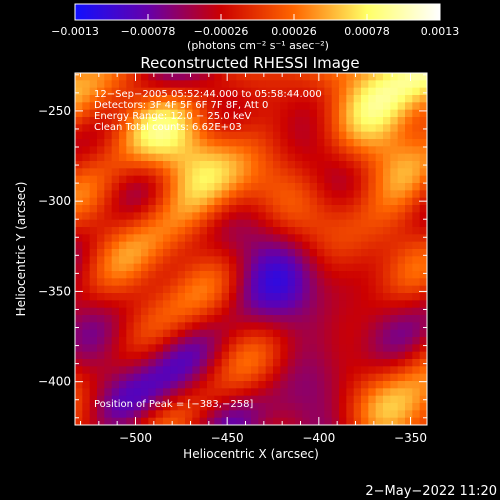 The image size is (500, 500). I want to click on footer-date: 2−May−2022 11:20, so click(431, 491).